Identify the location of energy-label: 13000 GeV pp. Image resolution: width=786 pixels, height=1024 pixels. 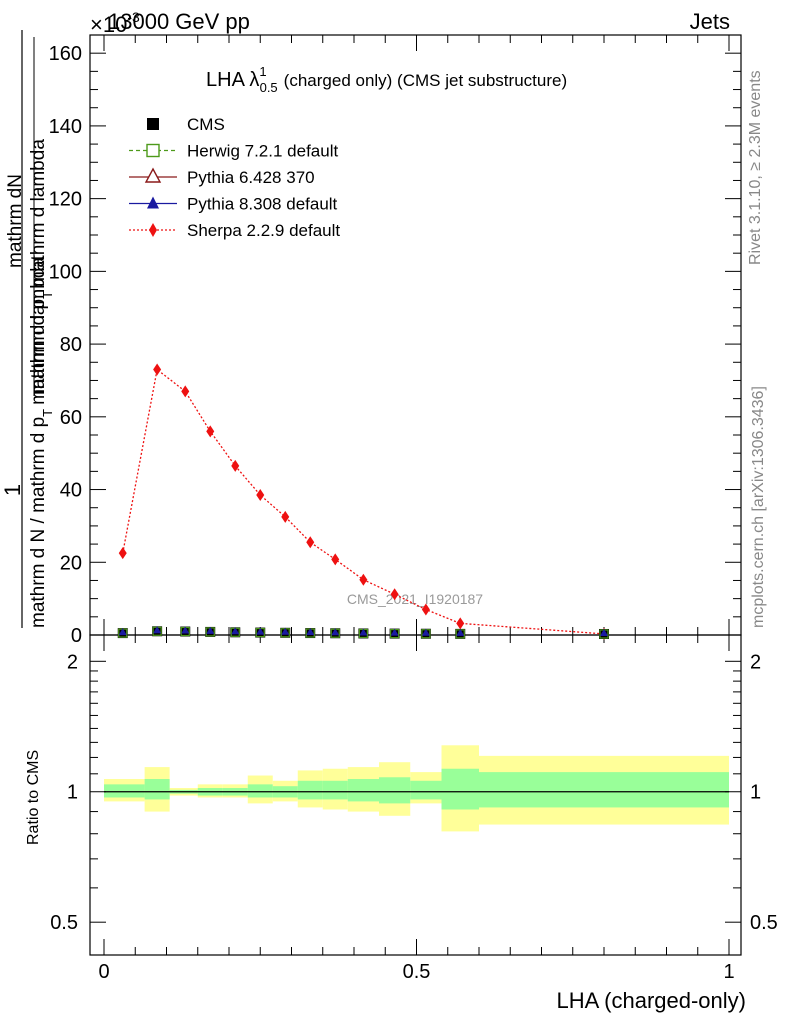
(179, 21).